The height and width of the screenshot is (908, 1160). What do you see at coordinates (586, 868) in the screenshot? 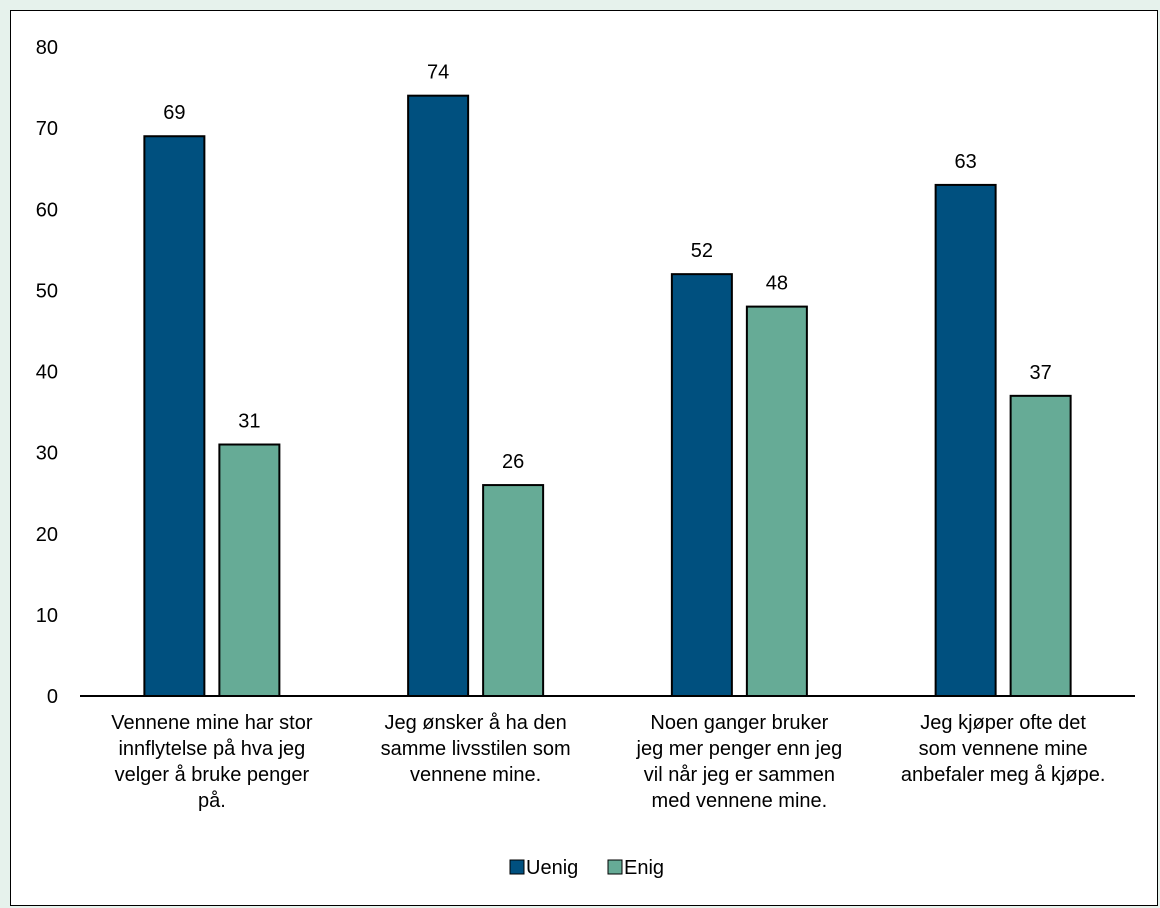
I see `legend: Uenig Enig` at bounding box center [586, 868].